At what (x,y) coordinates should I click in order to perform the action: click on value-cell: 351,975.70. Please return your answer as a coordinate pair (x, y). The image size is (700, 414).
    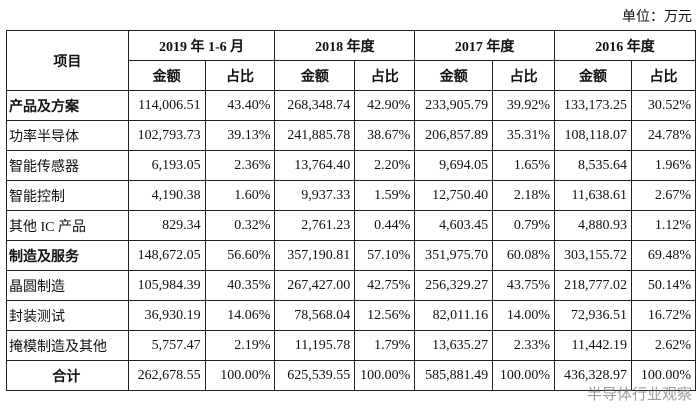
    Looking at the image, I should click on (454, 255).